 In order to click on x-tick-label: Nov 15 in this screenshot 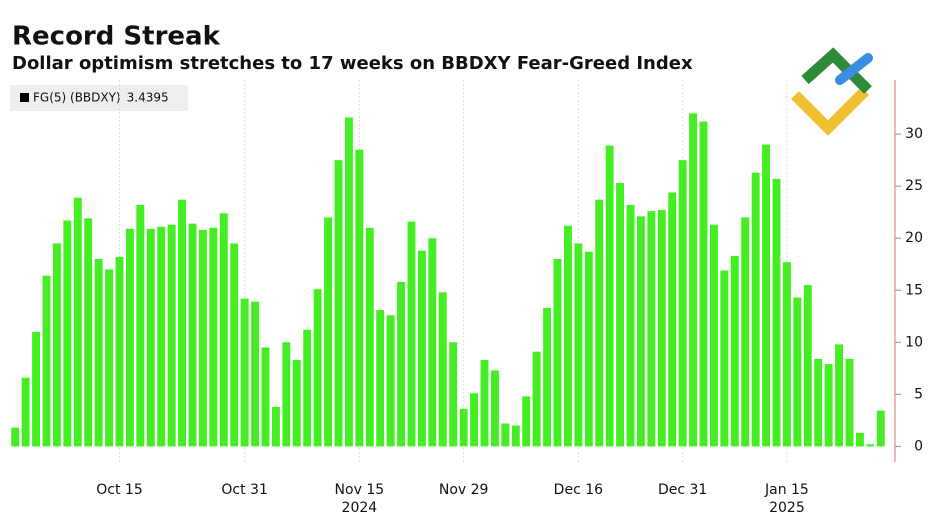, I will do `click(360, 490)`.